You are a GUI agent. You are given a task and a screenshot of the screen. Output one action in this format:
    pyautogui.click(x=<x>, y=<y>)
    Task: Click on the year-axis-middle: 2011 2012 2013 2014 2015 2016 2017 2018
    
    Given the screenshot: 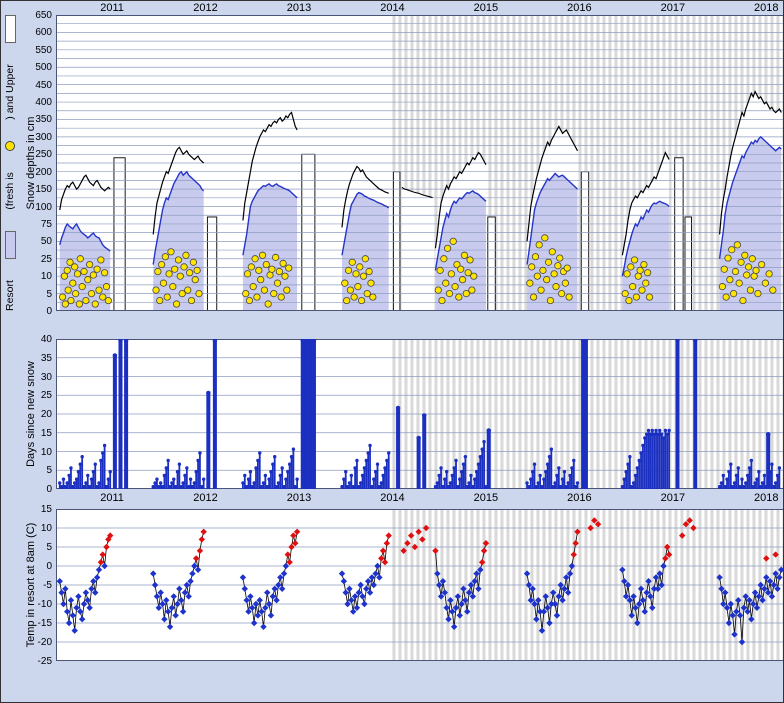 What is the action you would take?
    pyautogui.click(x=392, y=498)
    